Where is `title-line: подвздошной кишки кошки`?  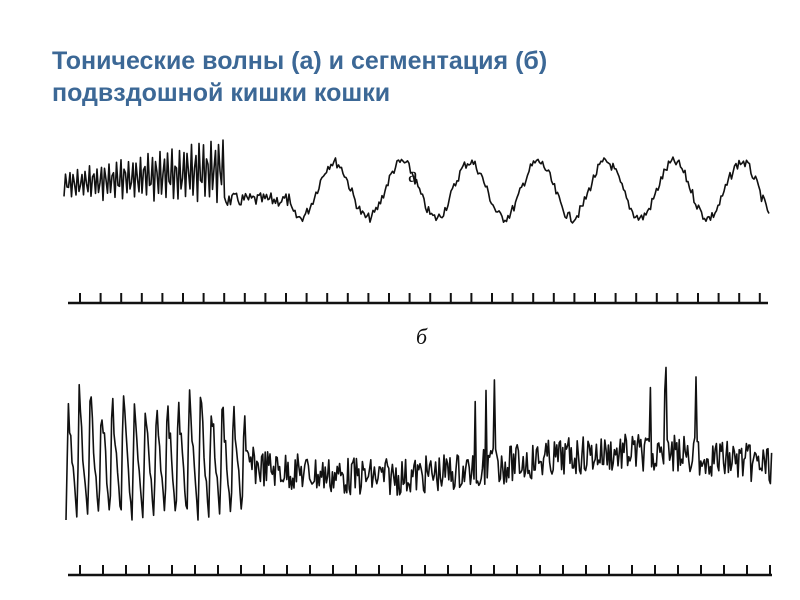 title-line: подвздошной кишки кошки is located at coordinates (221, 93).